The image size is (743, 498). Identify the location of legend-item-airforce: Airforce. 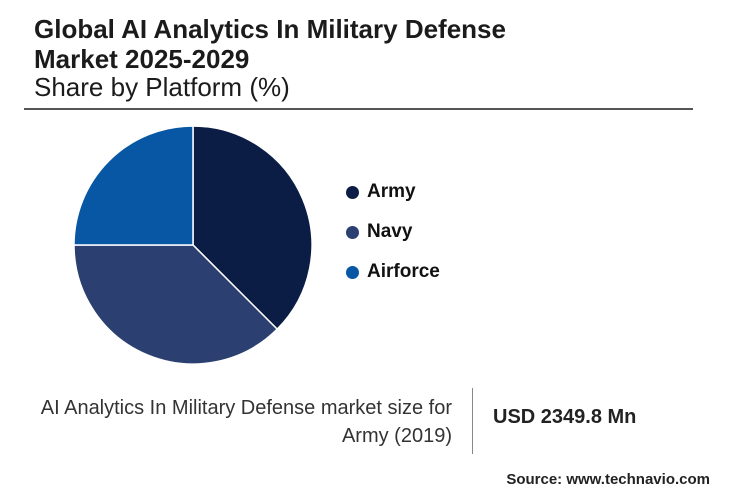
(393, 272).